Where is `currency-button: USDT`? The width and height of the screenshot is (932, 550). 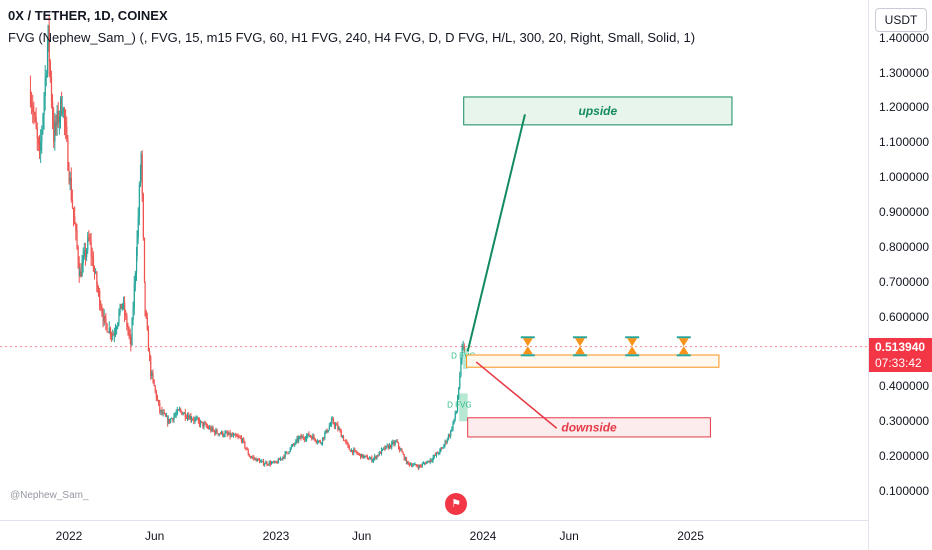 currency-button: USDT is located at coordinates (901, 20).